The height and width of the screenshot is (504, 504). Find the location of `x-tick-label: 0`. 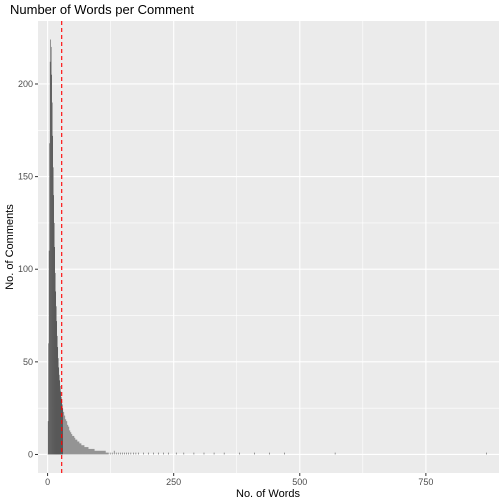

x-tick-label: 0 is located at coordinates (47, 482).